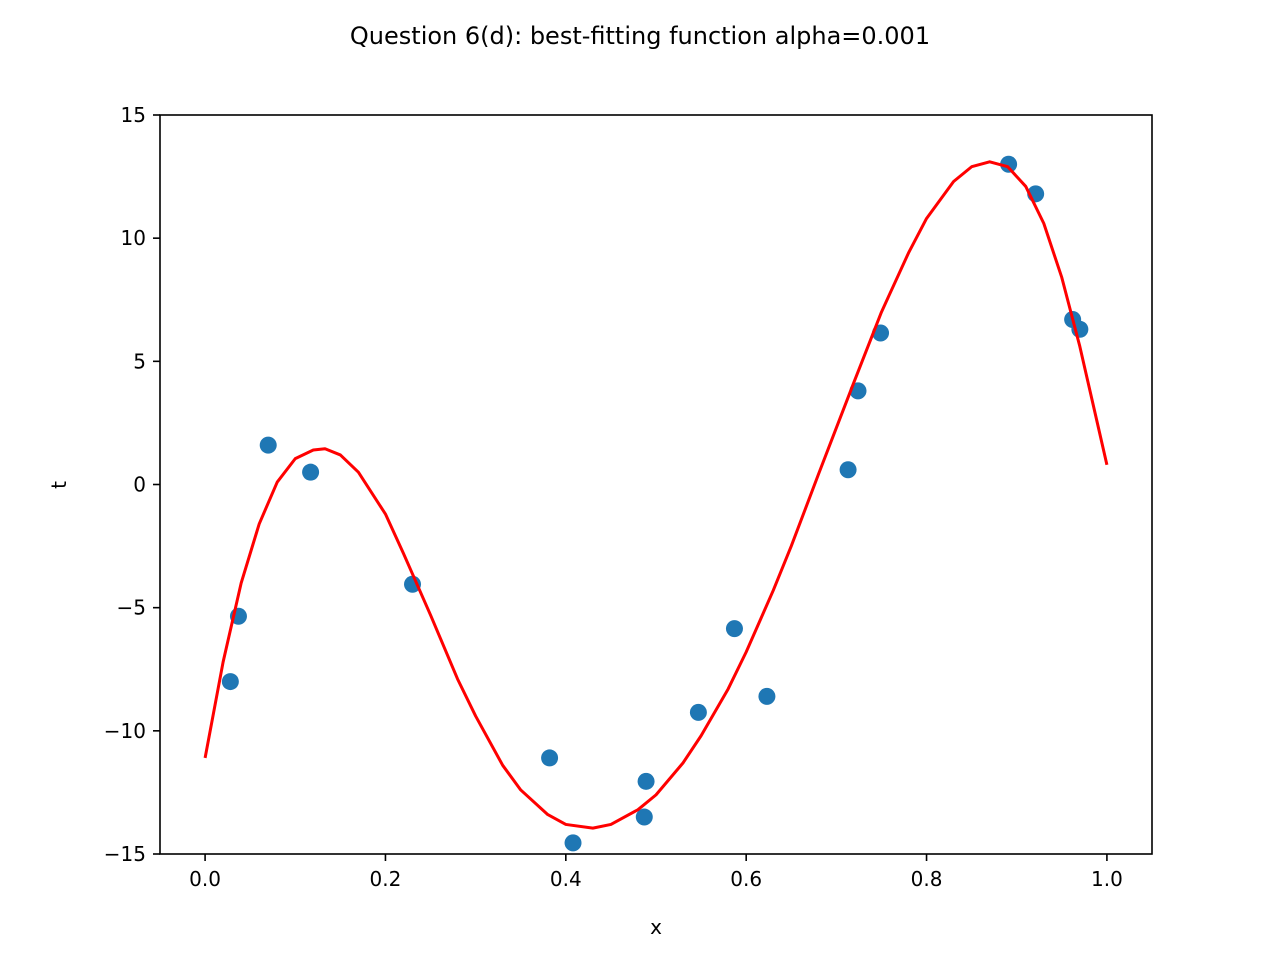  What do you see at coordinates (386, 879) in the screenshot?
I see `x-tick-label: 0.2` at bounding box center [386, 879].